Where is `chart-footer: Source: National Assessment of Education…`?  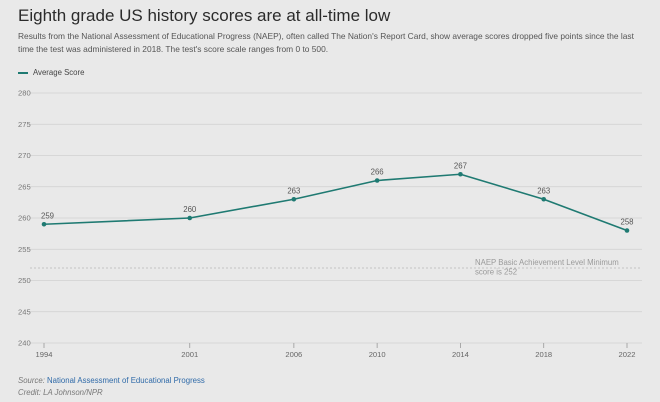 chart-footer: Source: National Assessment of Education… is located at coordinates (111, 387).